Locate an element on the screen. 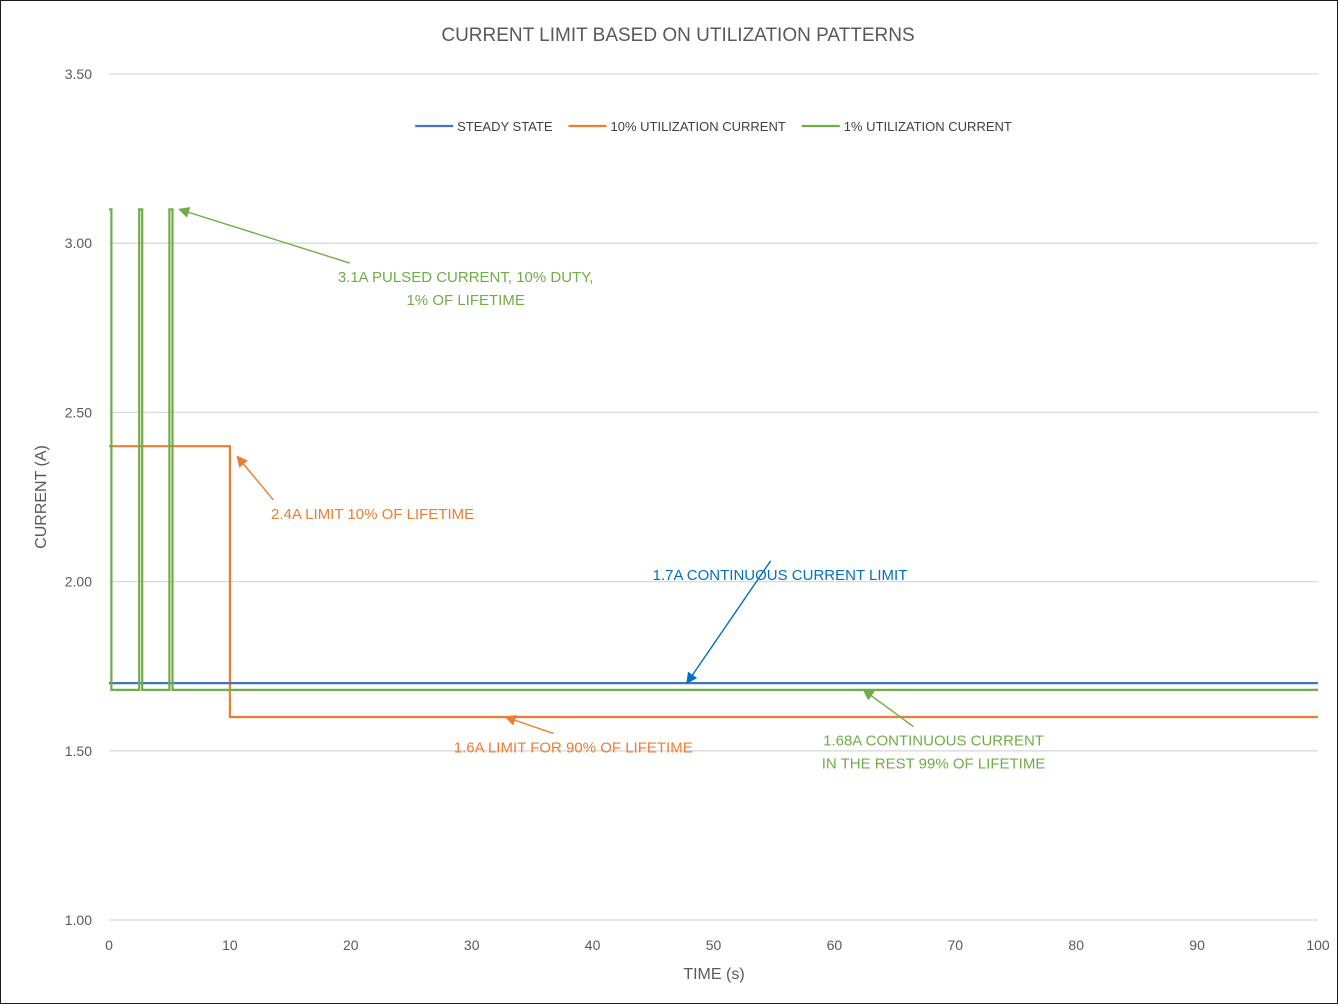 This screenshot has width=1338, height=1004. y-tick-label: 2.00 is located at coordinates (78, 582).